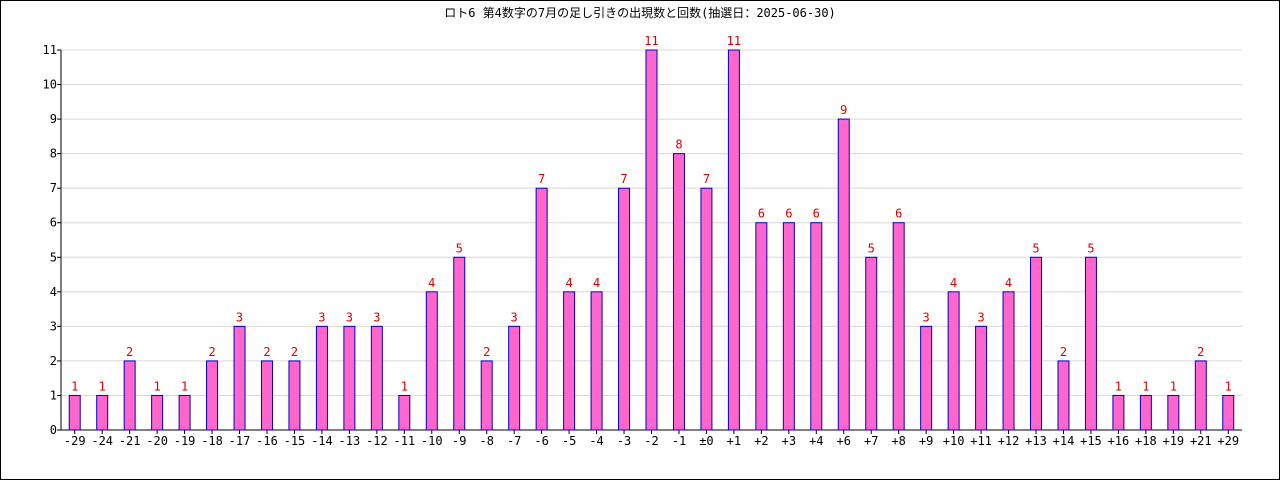 The height and width of the screenshot is (480, 1280). What do you see at coordinates (350, 441) in the screenshot?
I see `x-tick-label: -13` at bounding box center [350, 441].